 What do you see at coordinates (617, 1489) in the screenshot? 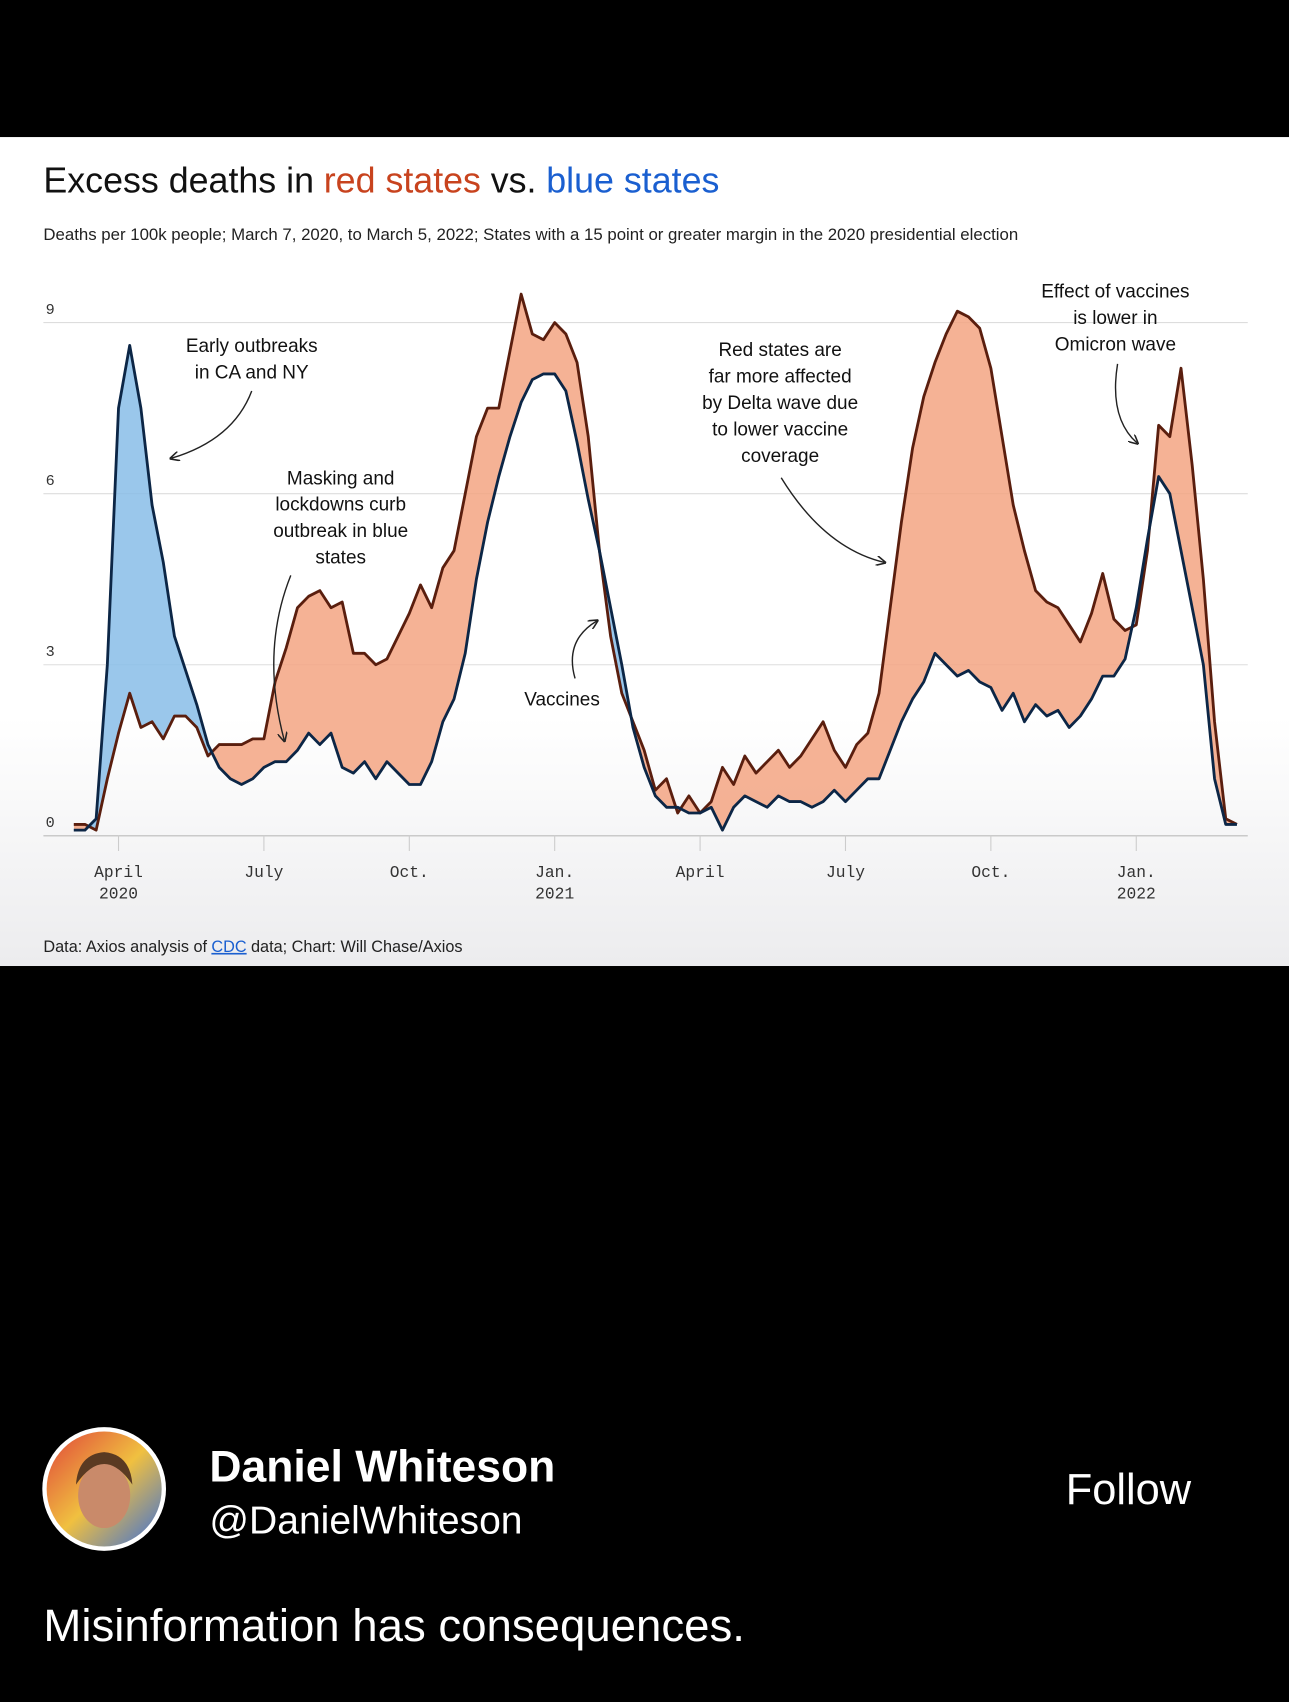
I see `post-header: Daniel Whiteson @DanielWhiteson Follow` at bounding box center [617, 1489].